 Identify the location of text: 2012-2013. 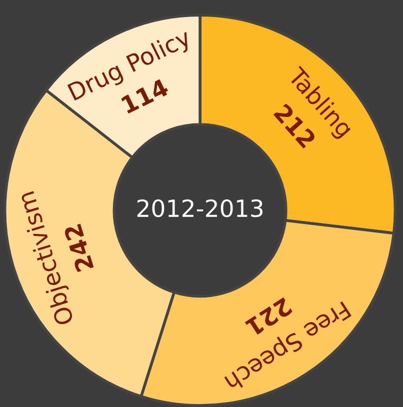
(199, 208).